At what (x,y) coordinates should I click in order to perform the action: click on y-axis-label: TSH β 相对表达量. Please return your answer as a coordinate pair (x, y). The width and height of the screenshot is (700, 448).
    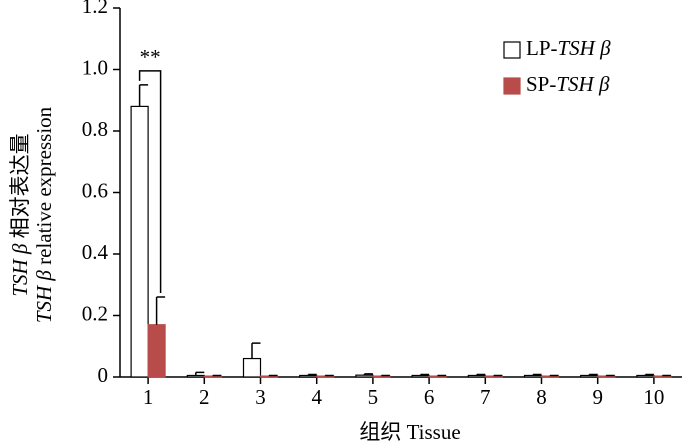
    Looking at the image, I should click on (20, 214).